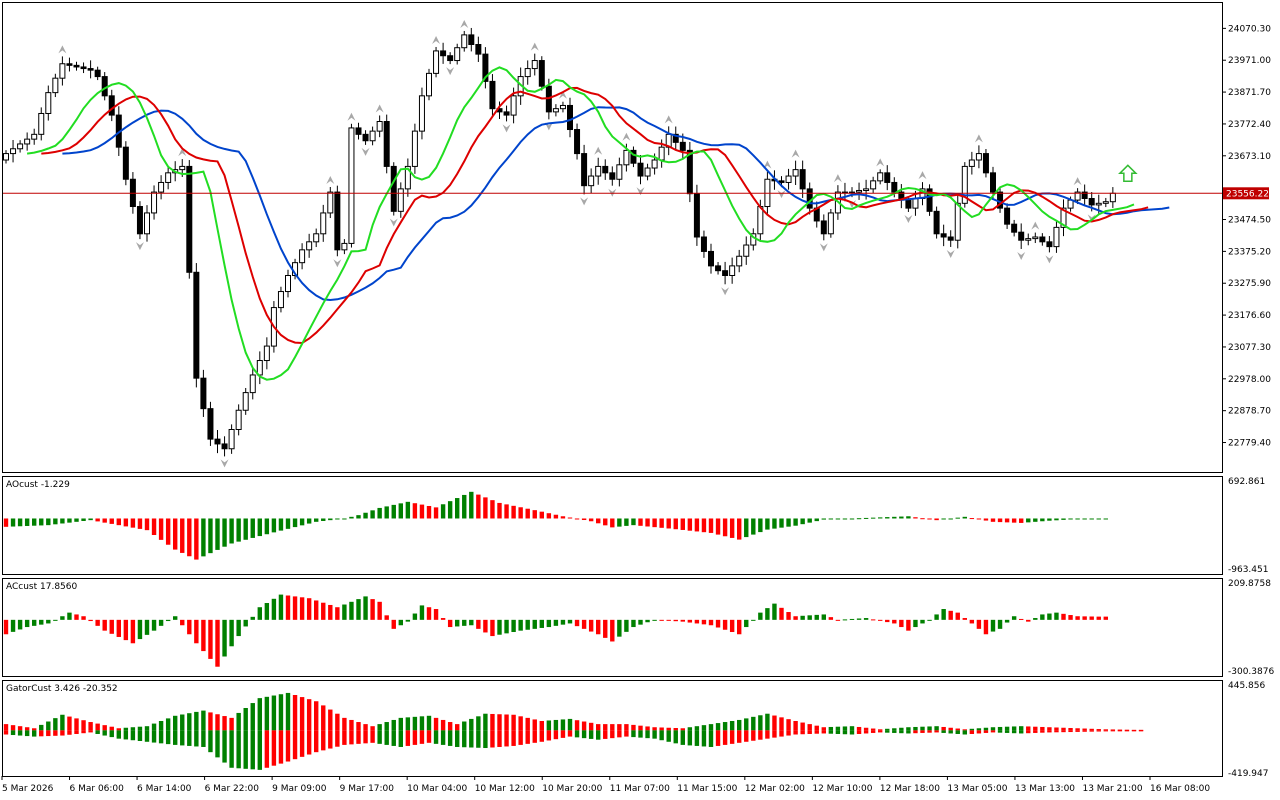 This screenshot has height=800, width=1280. I want to click on price-tick-label: 23772.40, so click(1249, 125).